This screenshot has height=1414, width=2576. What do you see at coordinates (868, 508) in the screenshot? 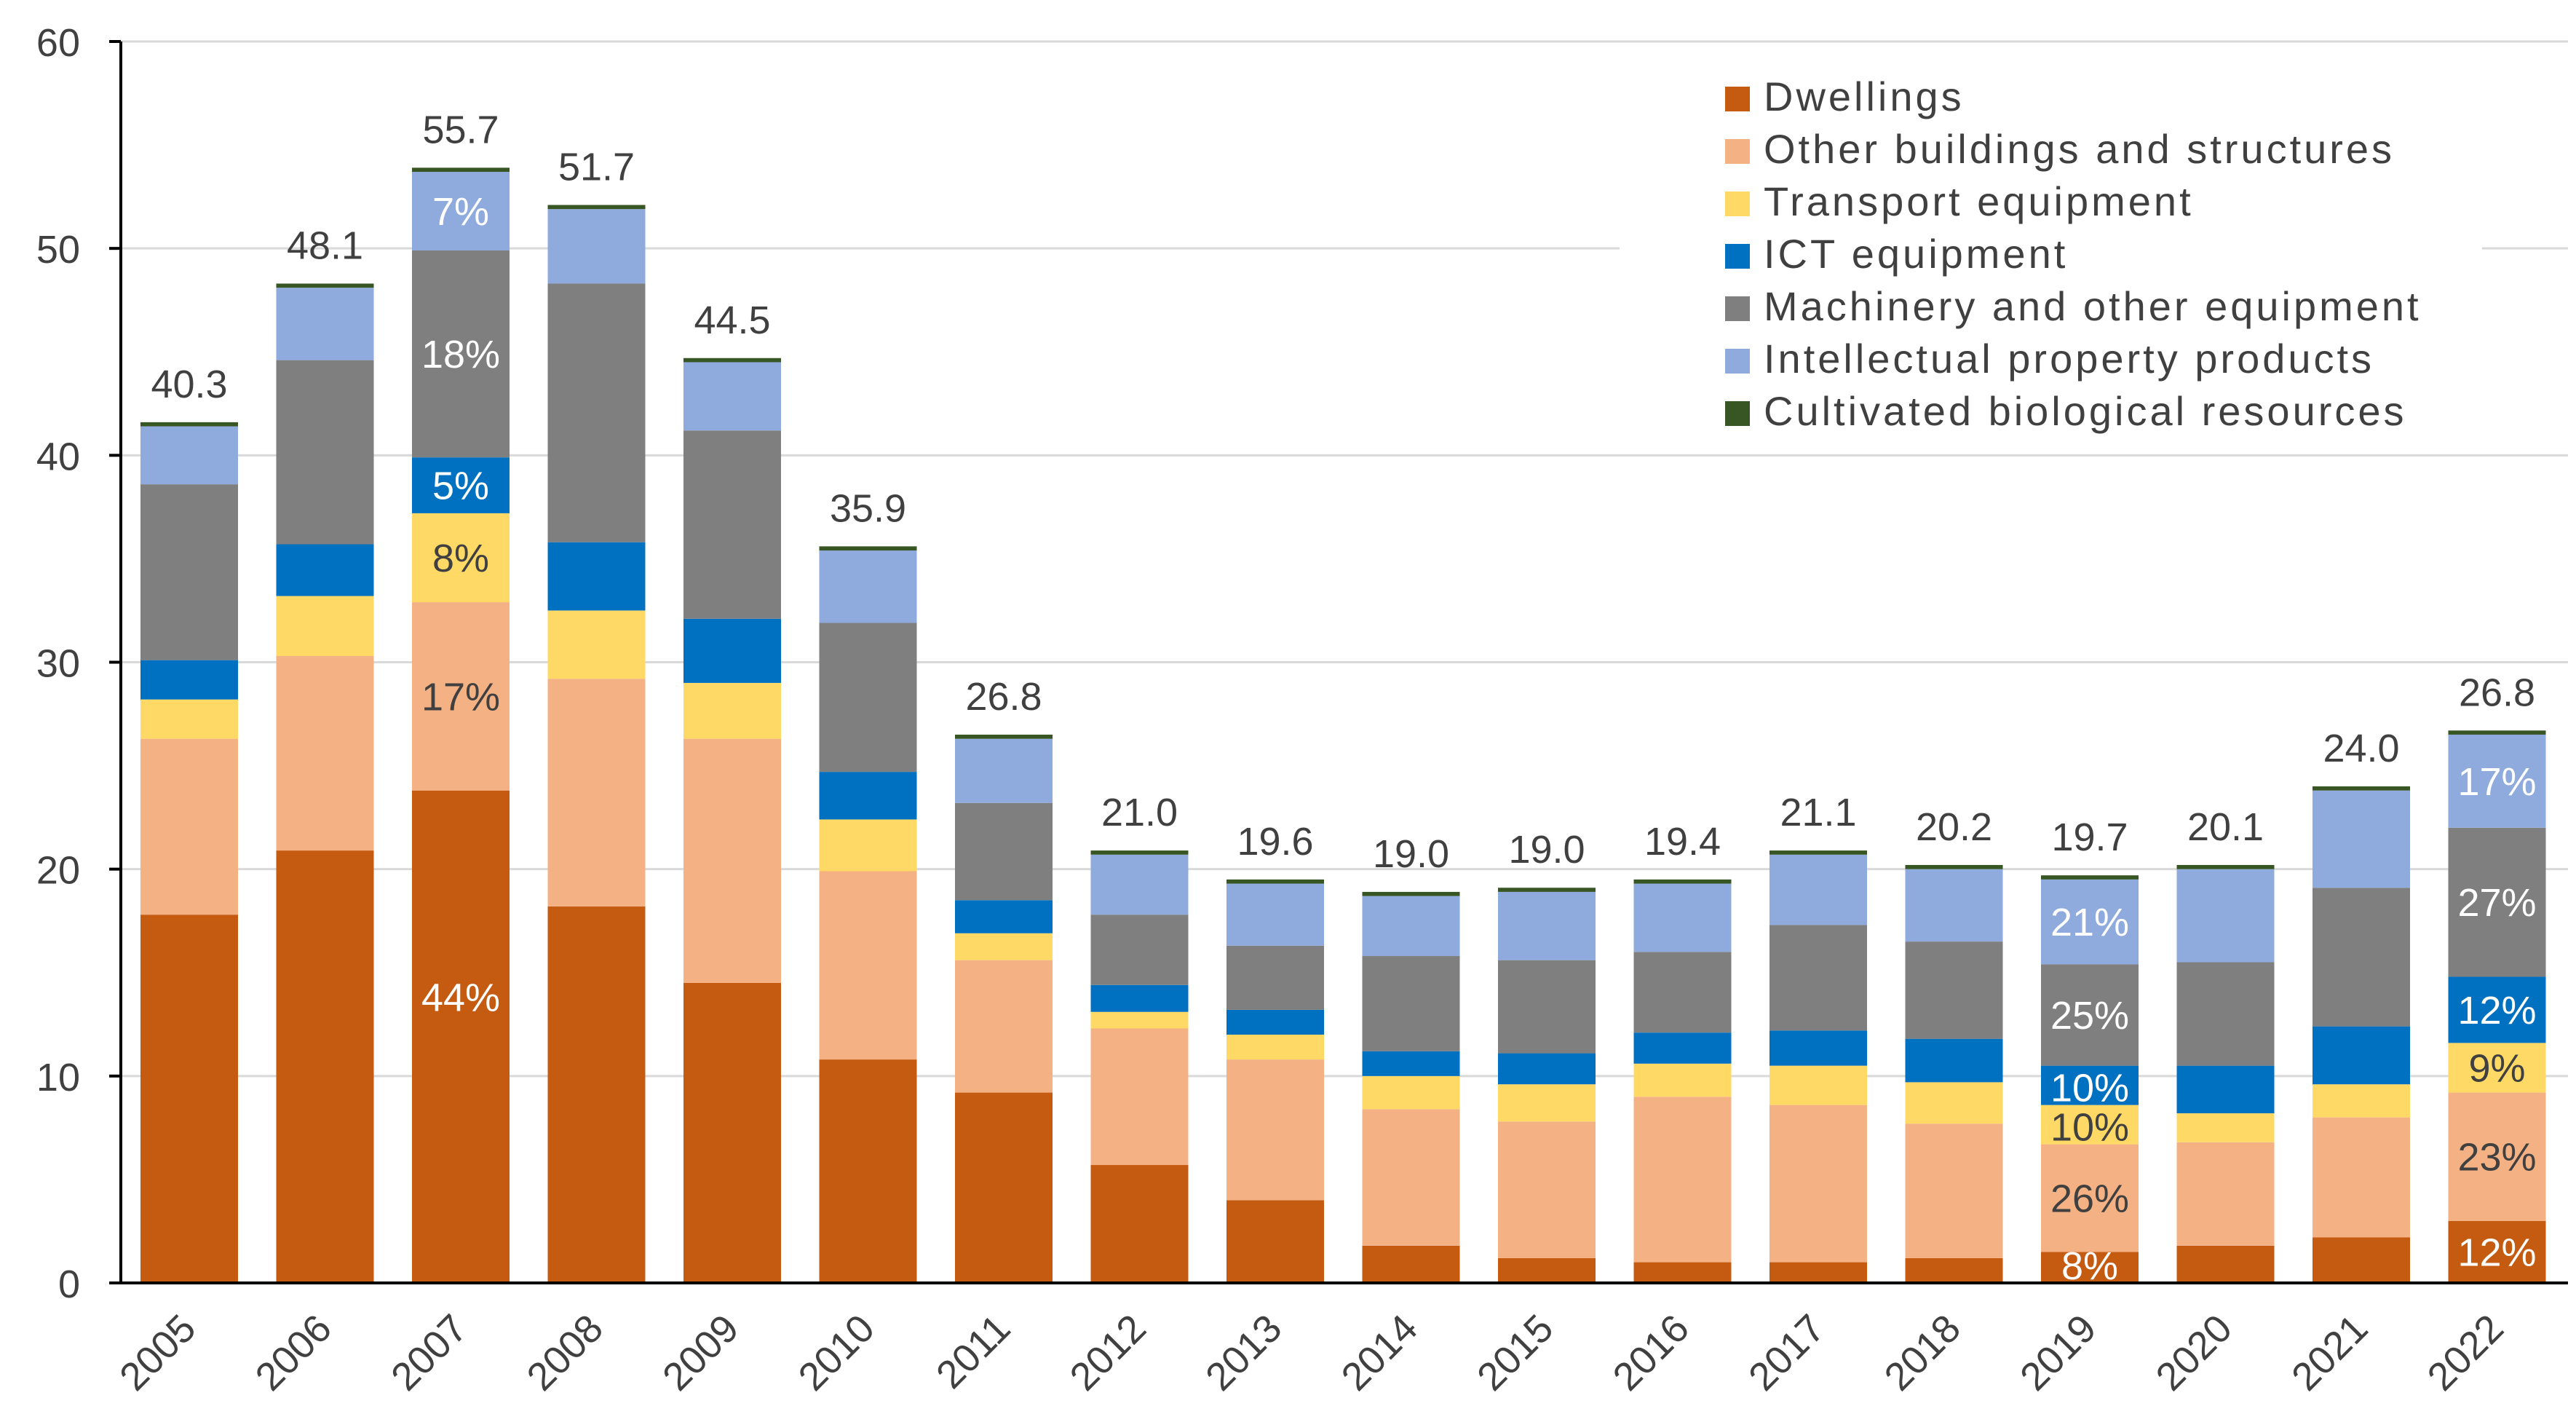
I see `total-label: 35.9` at bounding box center [868, 508].